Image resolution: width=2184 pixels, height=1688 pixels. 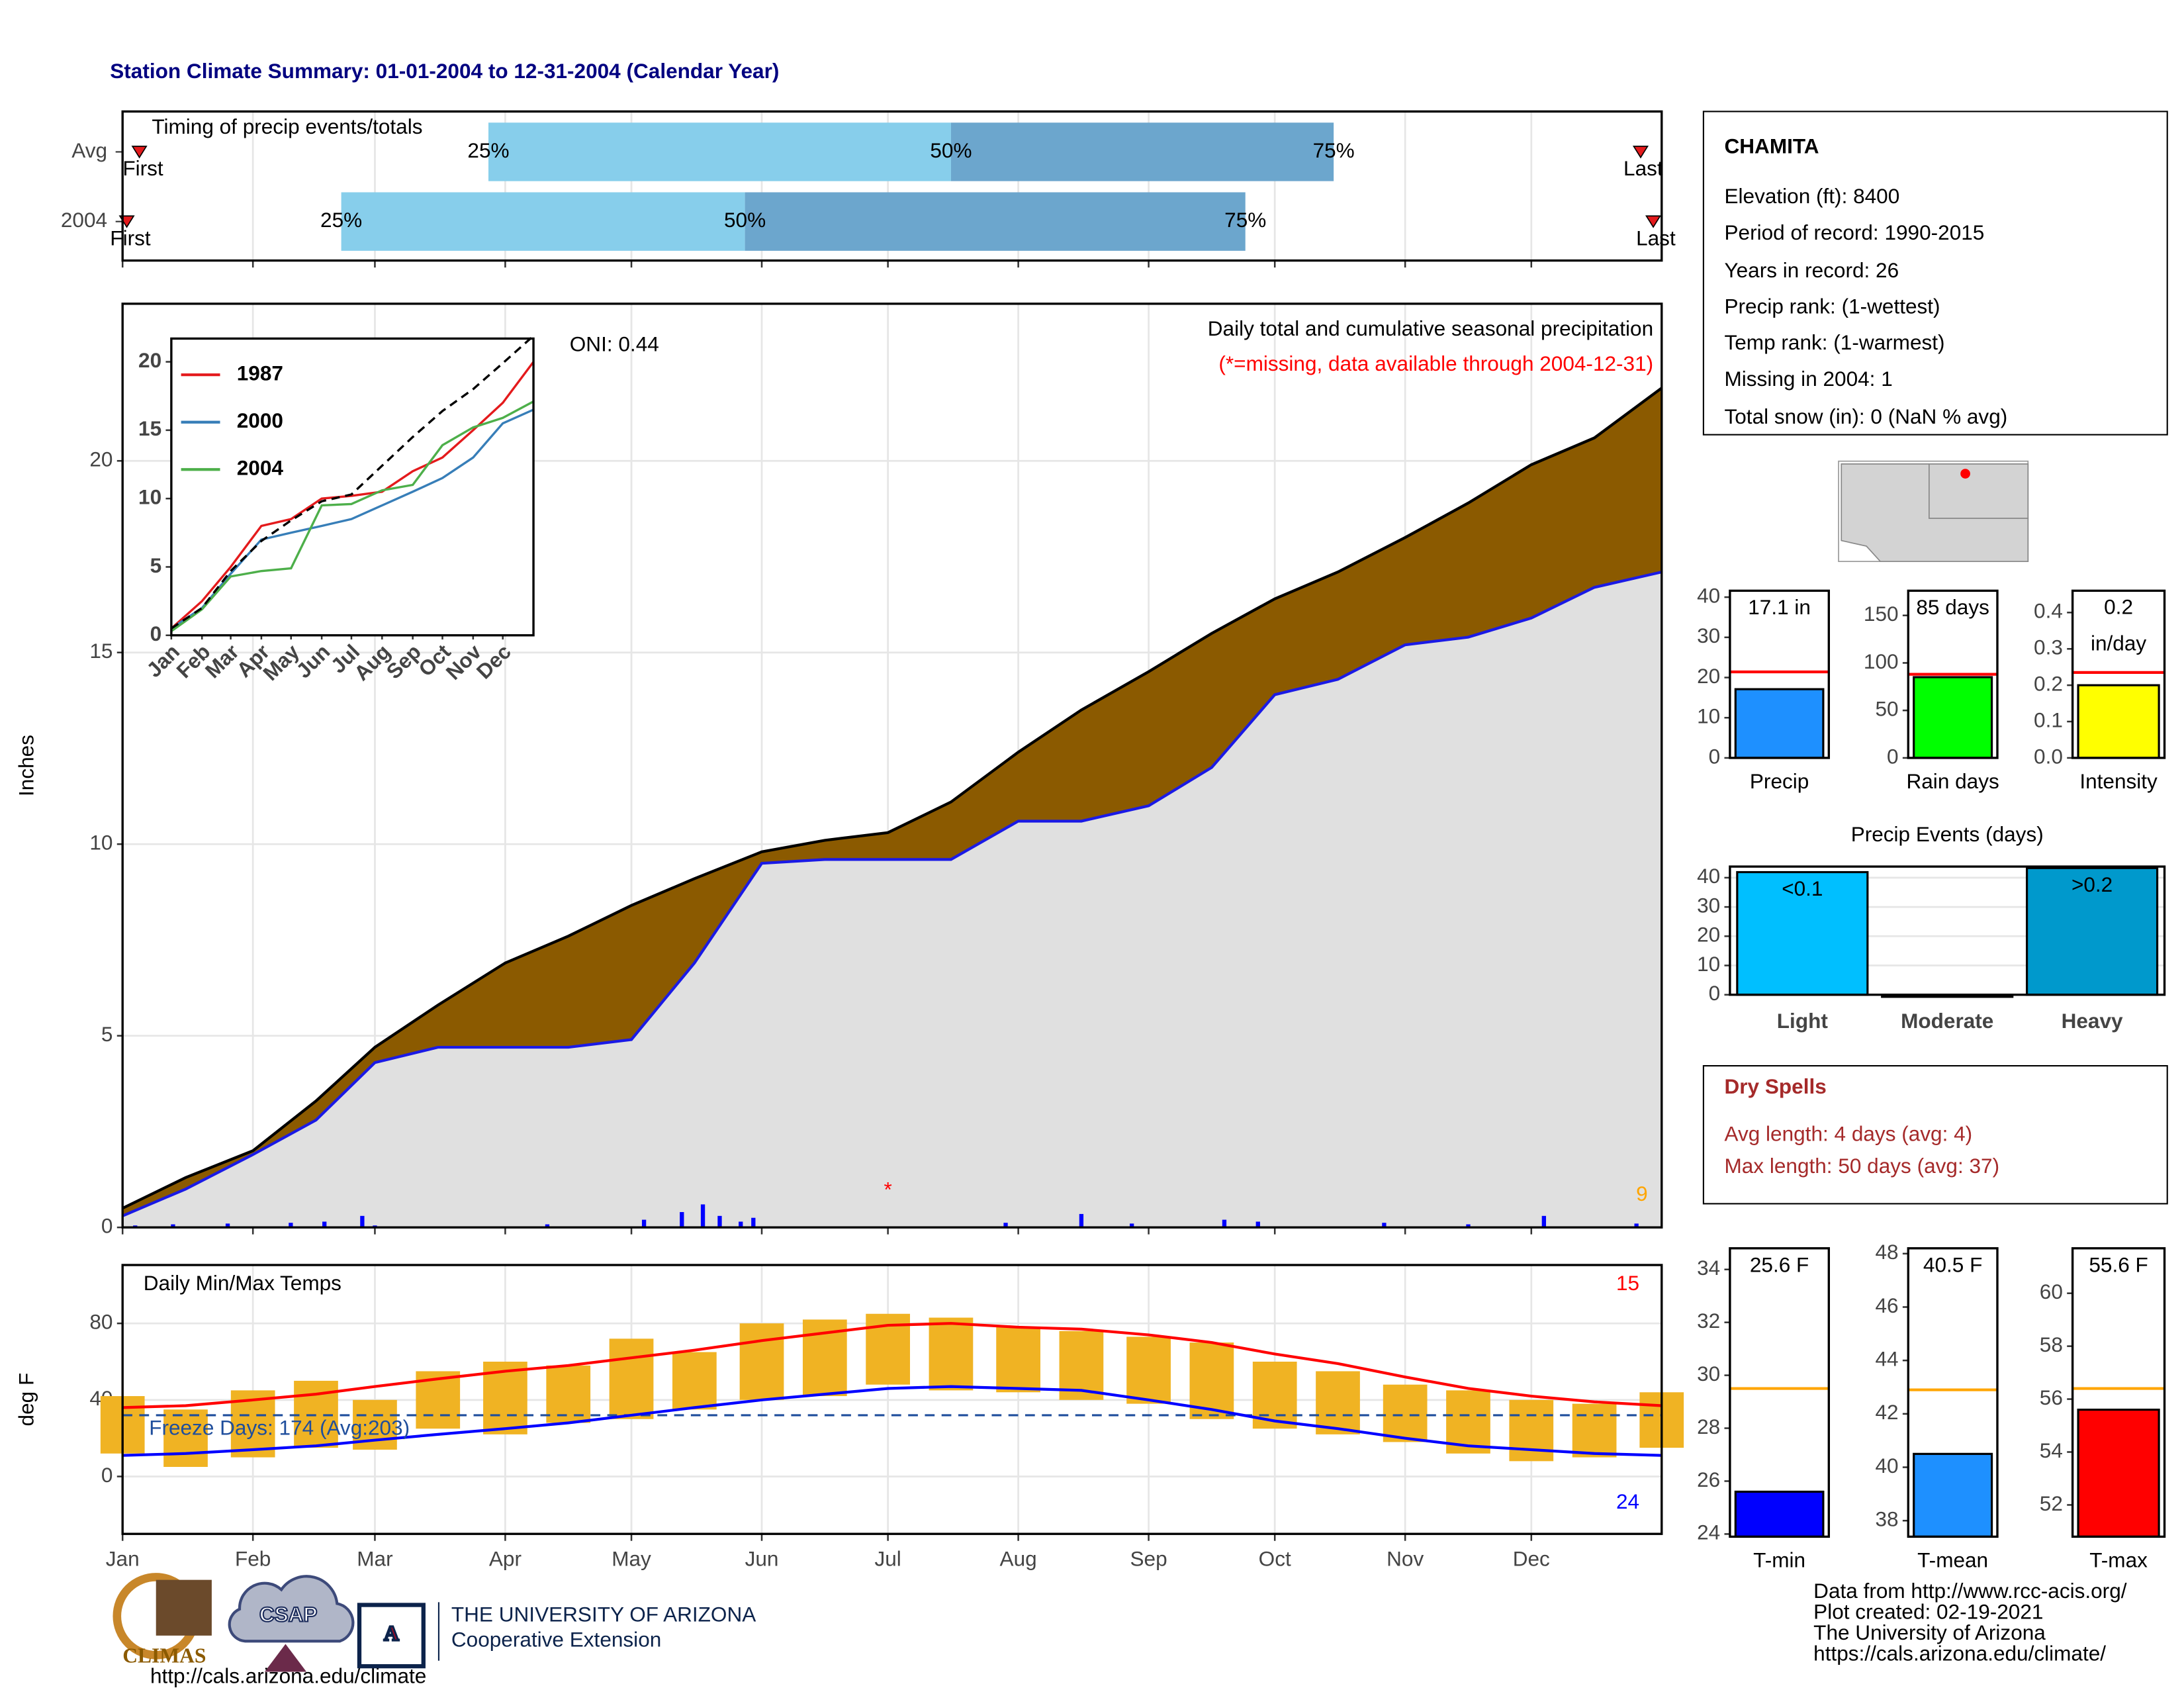 What do you see at coordinates (2051, 1397) in the screenshot?
I see `y-tick-label: 56` at bounding box center [2051, 1397].